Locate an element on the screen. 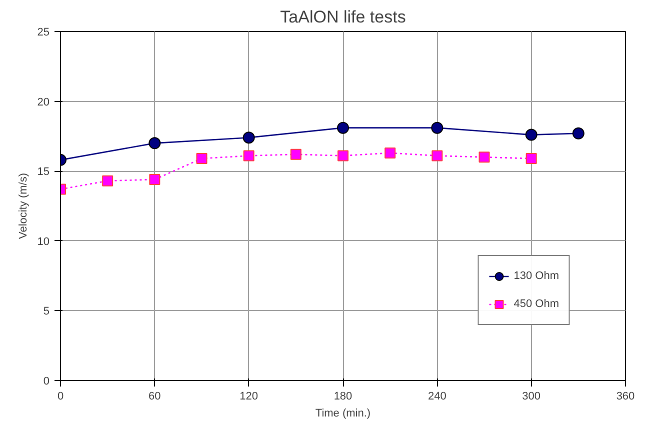 The height and width of the screenshot is (427, 651). x-axis-title: Time (min.) is located at coordinates (343, 414).